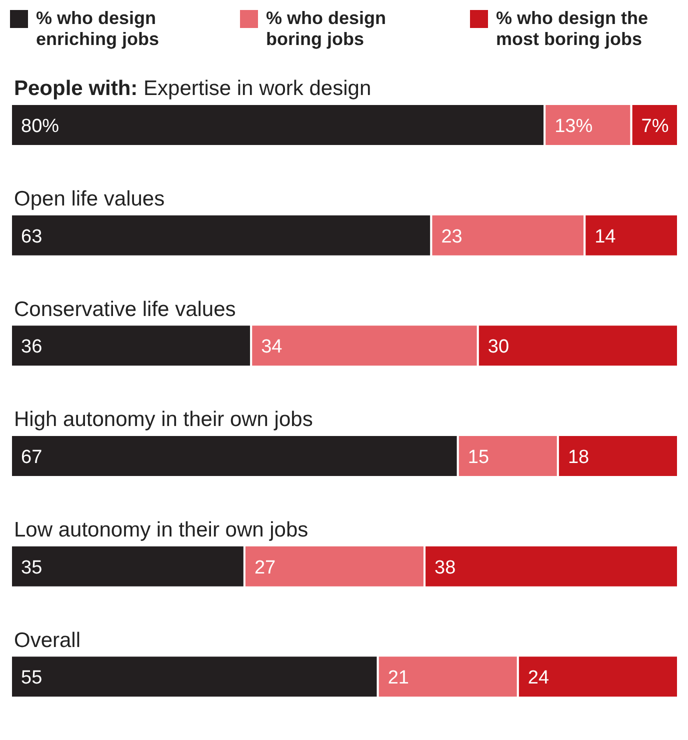 This screenshot has width=688, height=740. Describe the element at coordinates (445, 567) in the screenshot. I see `data-label: 38` at that location.